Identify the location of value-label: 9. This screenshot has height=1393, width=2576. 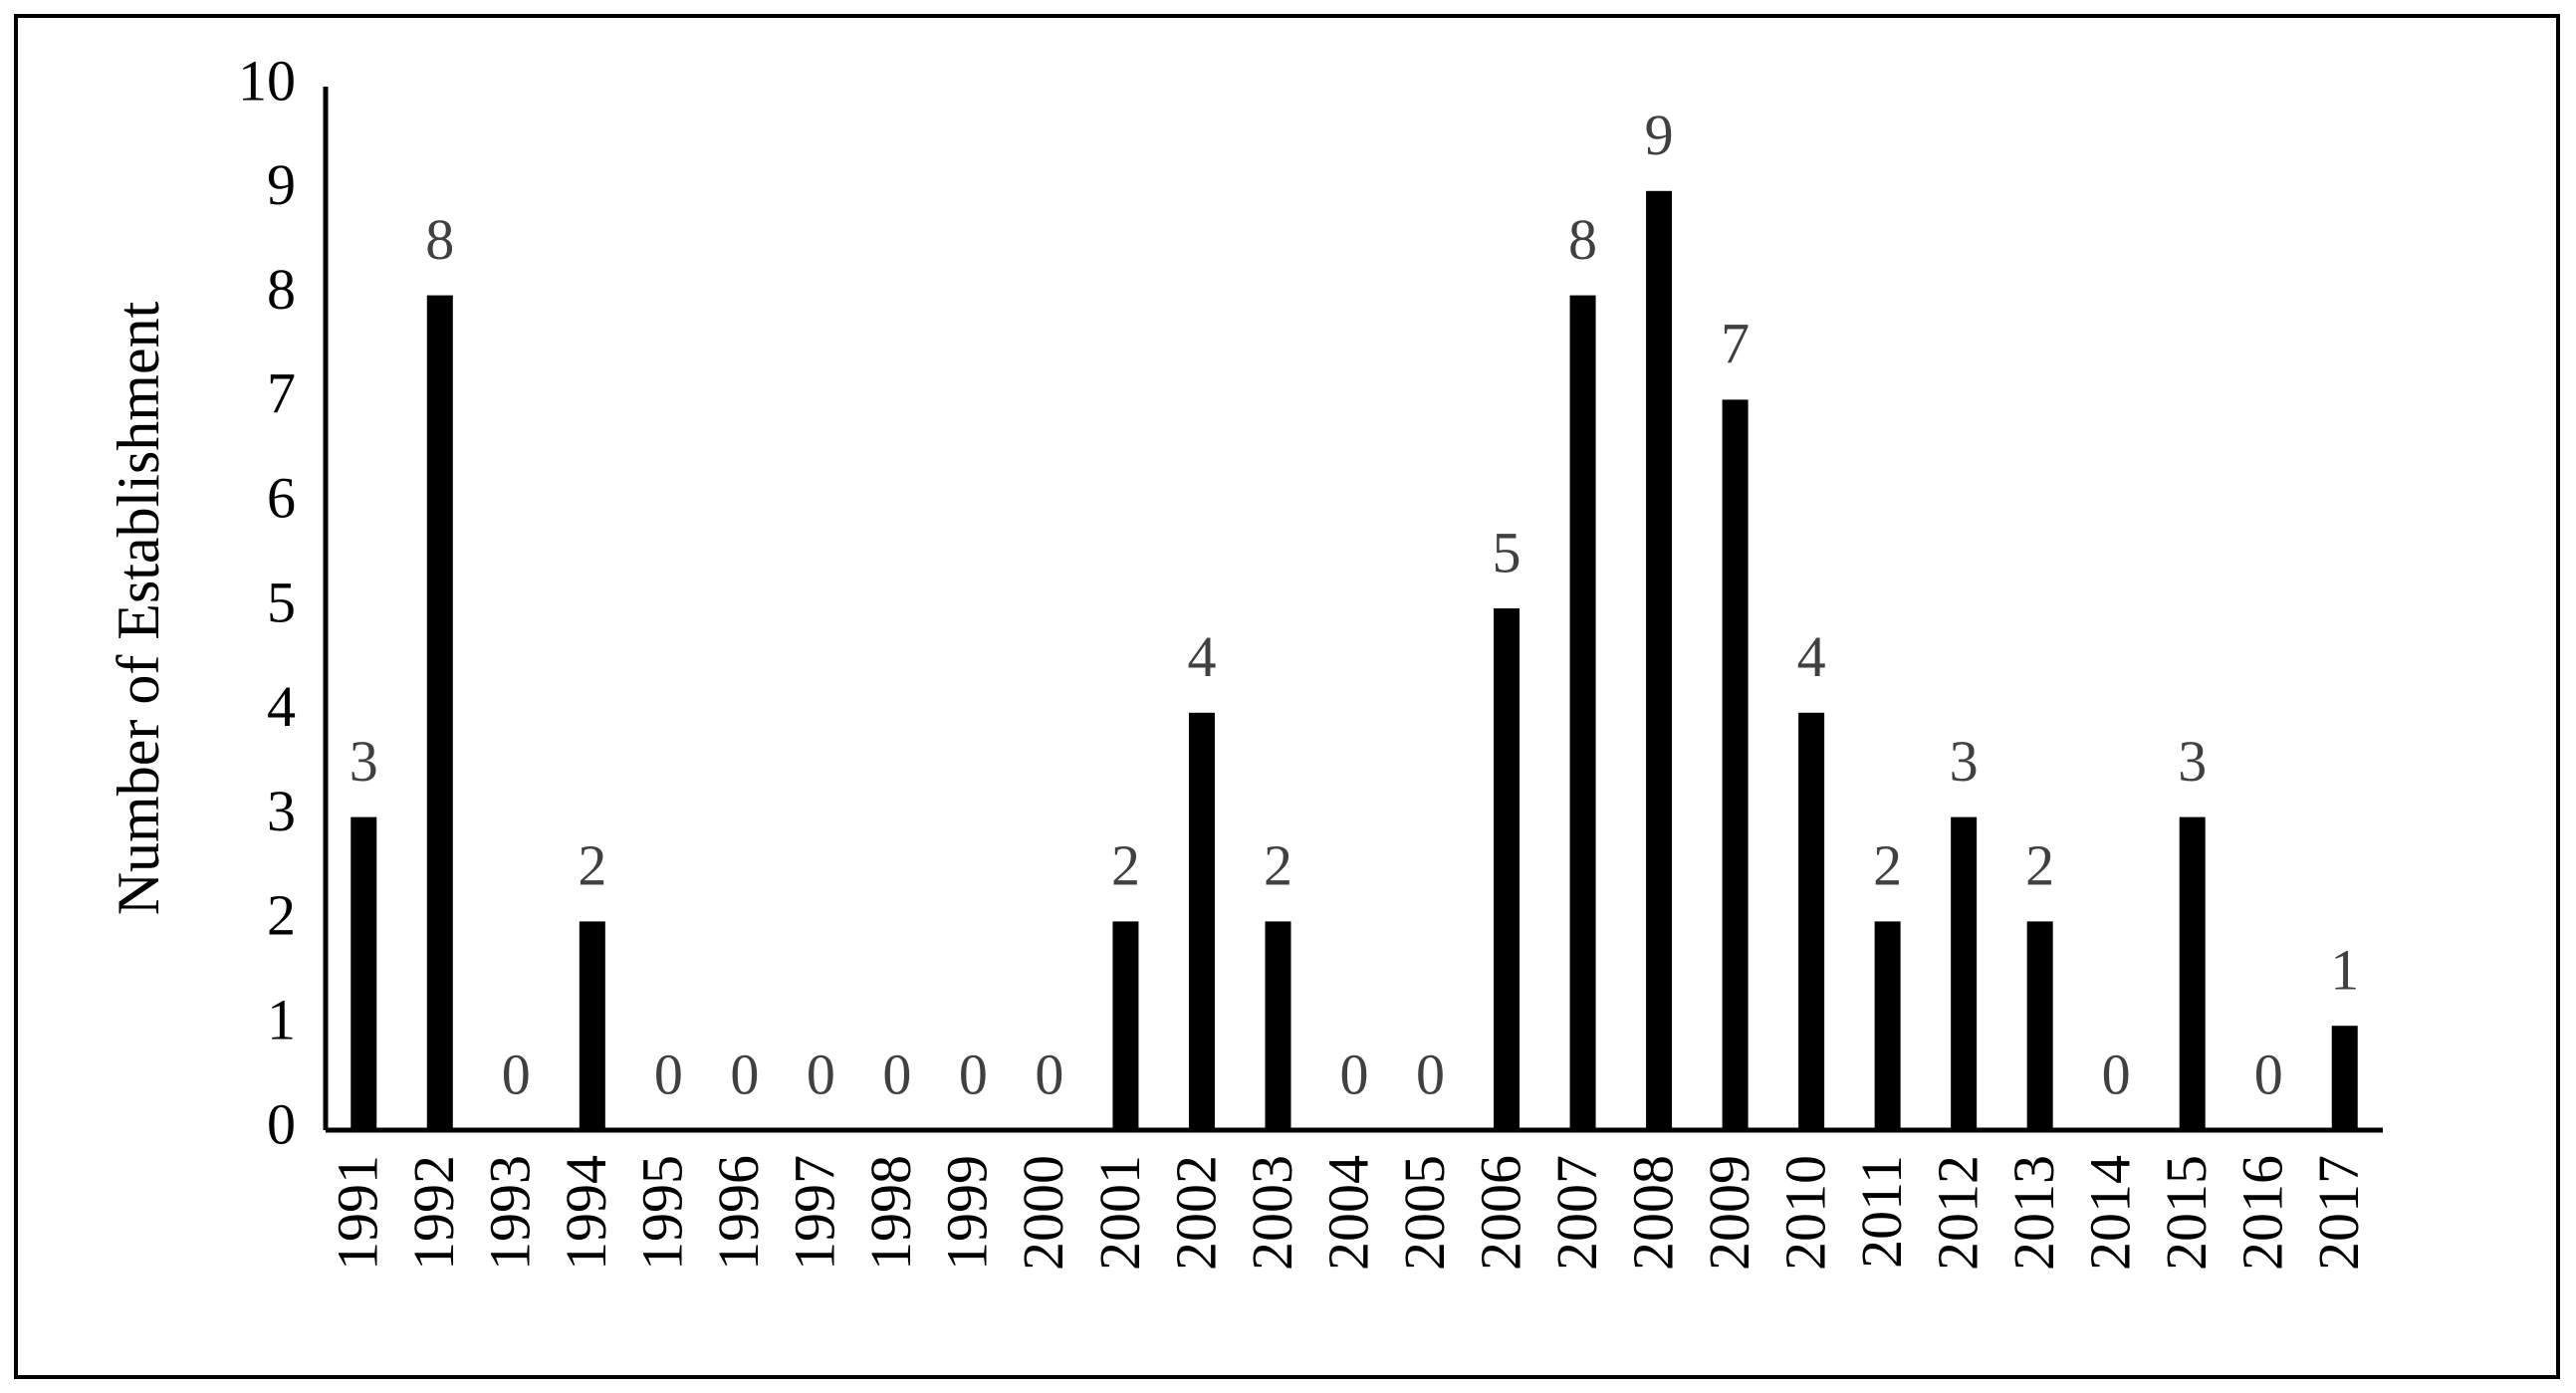
(1659, 135).